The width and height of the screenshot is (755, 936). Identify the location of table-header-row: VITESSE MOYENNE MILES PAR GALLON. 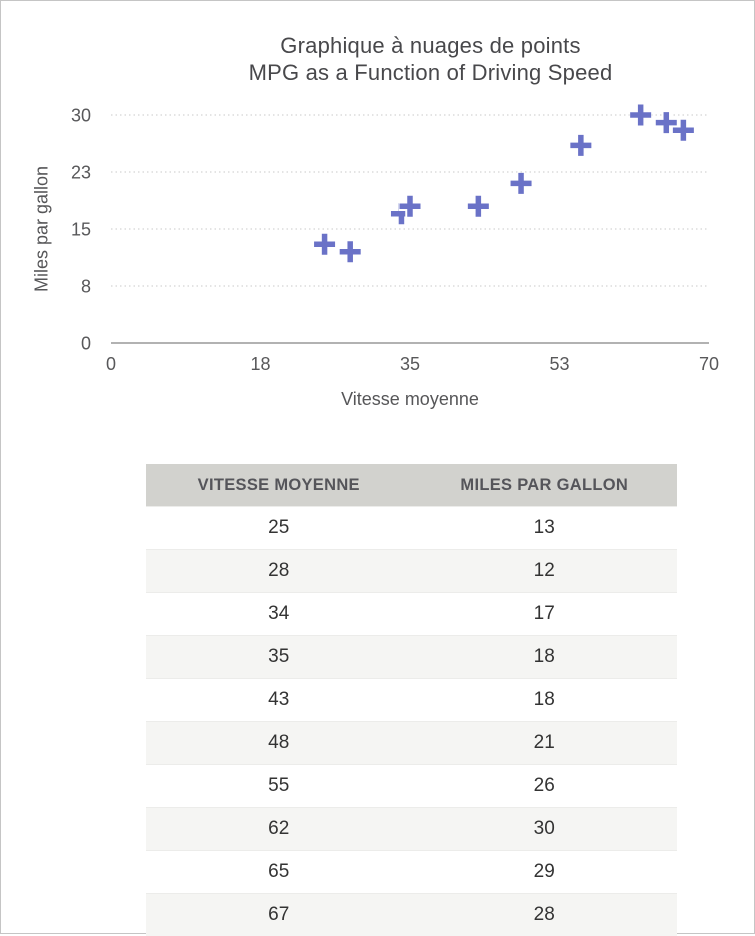
(411, 485).